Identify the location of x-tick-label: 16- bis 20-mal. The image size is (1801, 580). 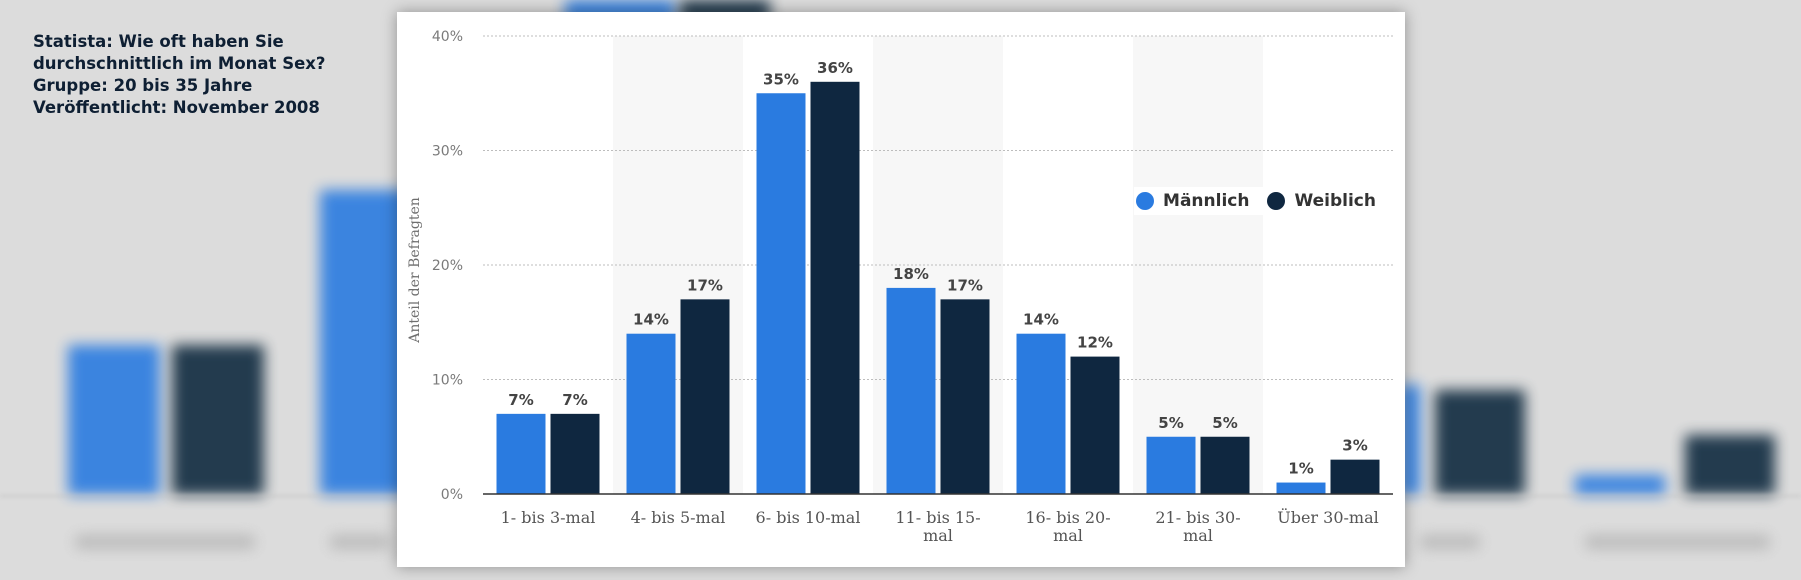
(1067, 526).